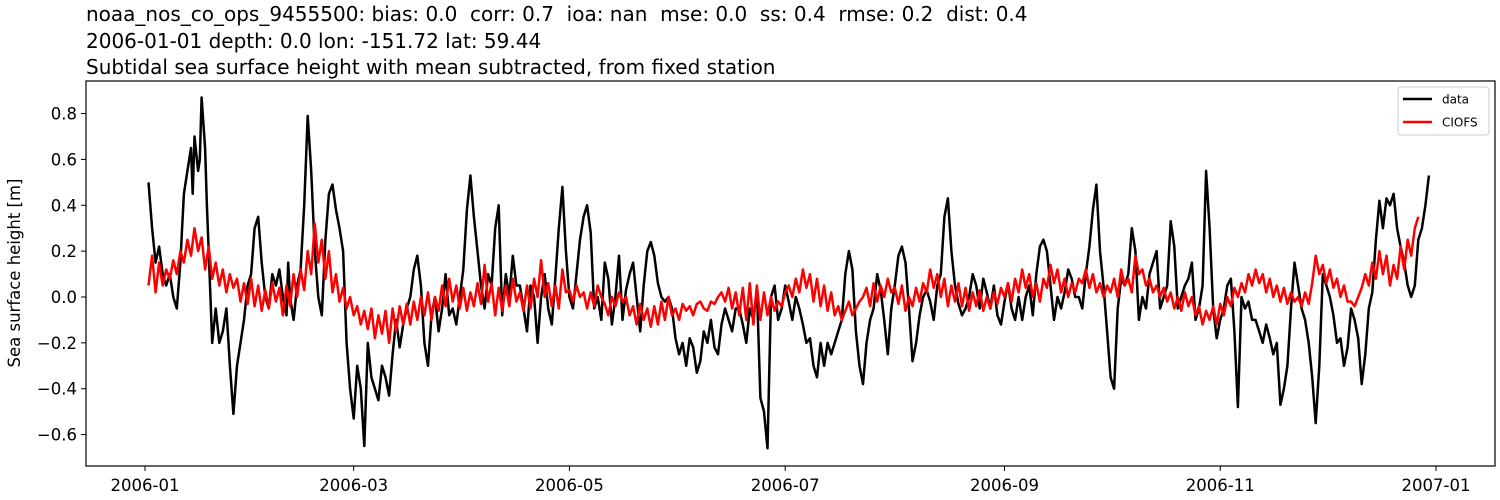 Image resolution: width=1500 pixels, height=500 pixels. Describe the element at coordinates (1443, 111) in the screenshot. I see `legend: data CIOFS` at that location.